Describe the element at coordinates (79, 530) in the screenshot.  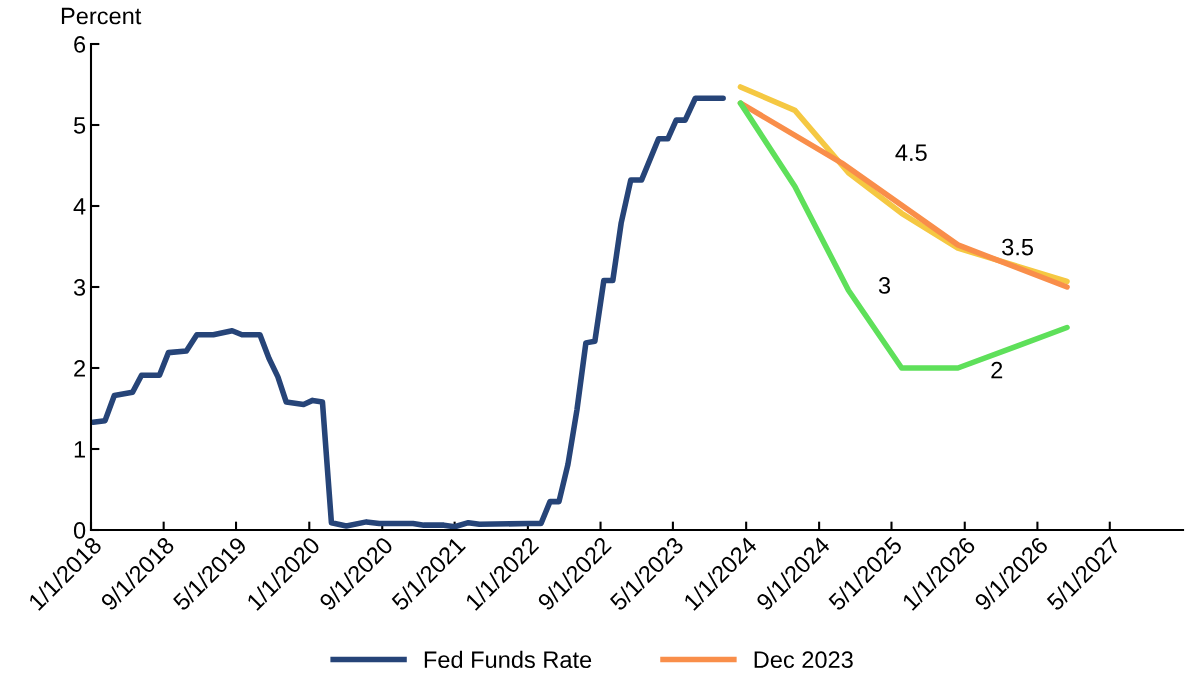
I see `y-tick-label: 0` at that location.